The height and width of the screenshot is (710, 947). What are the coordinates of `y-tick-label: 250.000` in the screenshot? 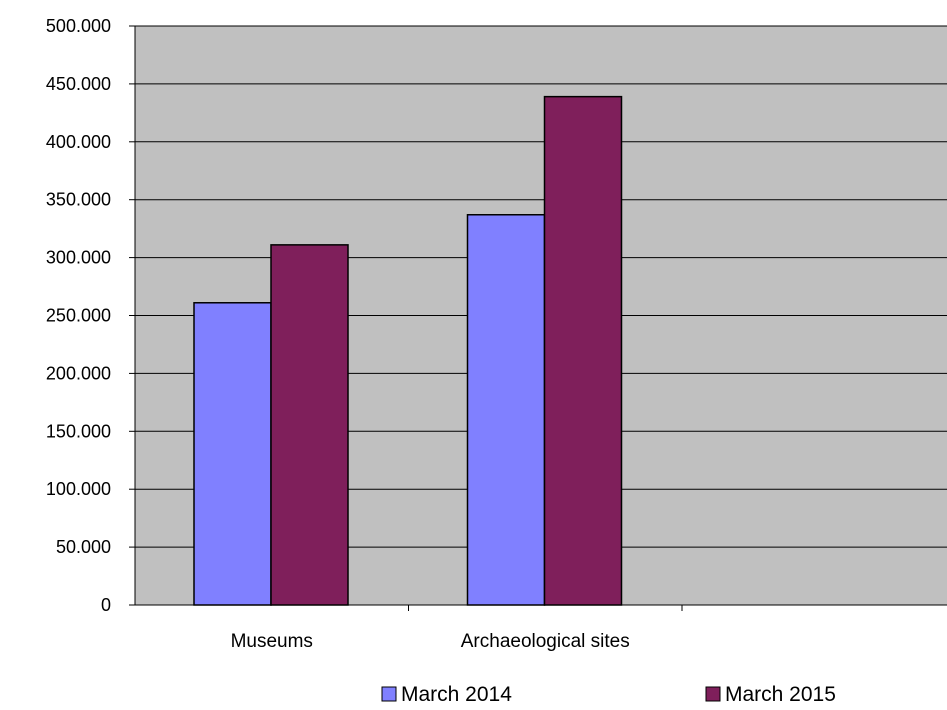 It's located at (78, 316).